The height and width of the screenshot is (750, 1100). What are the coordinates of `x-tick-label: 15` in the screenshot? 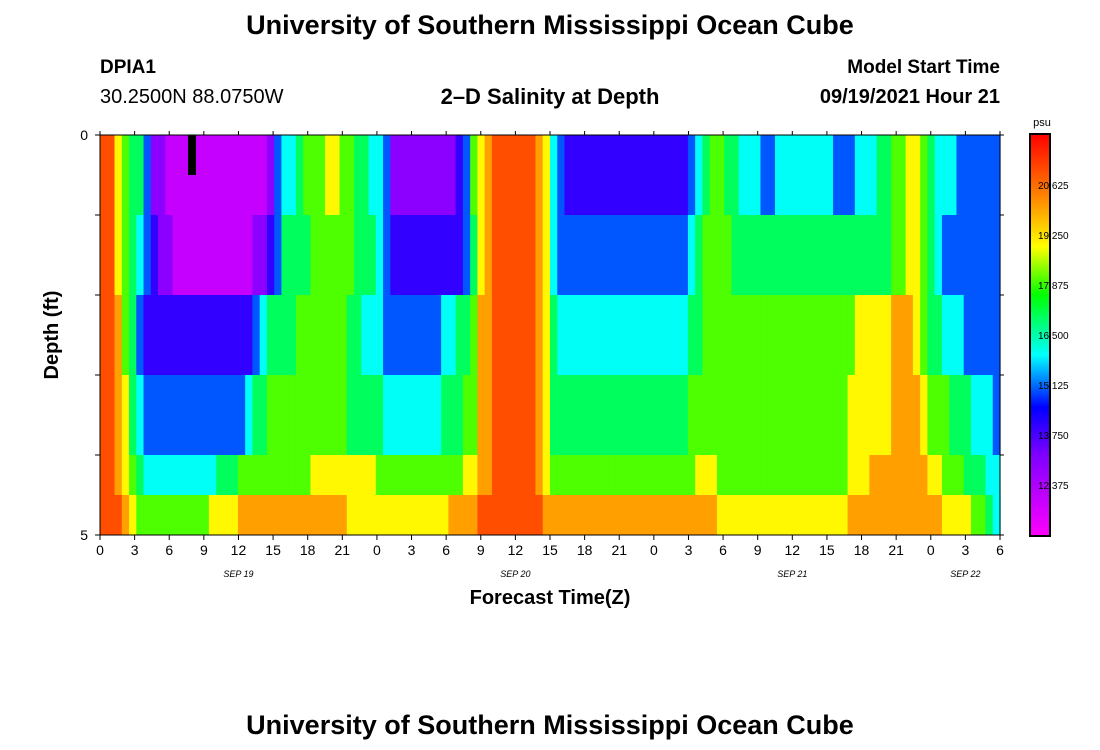 It's located at (550, 550).